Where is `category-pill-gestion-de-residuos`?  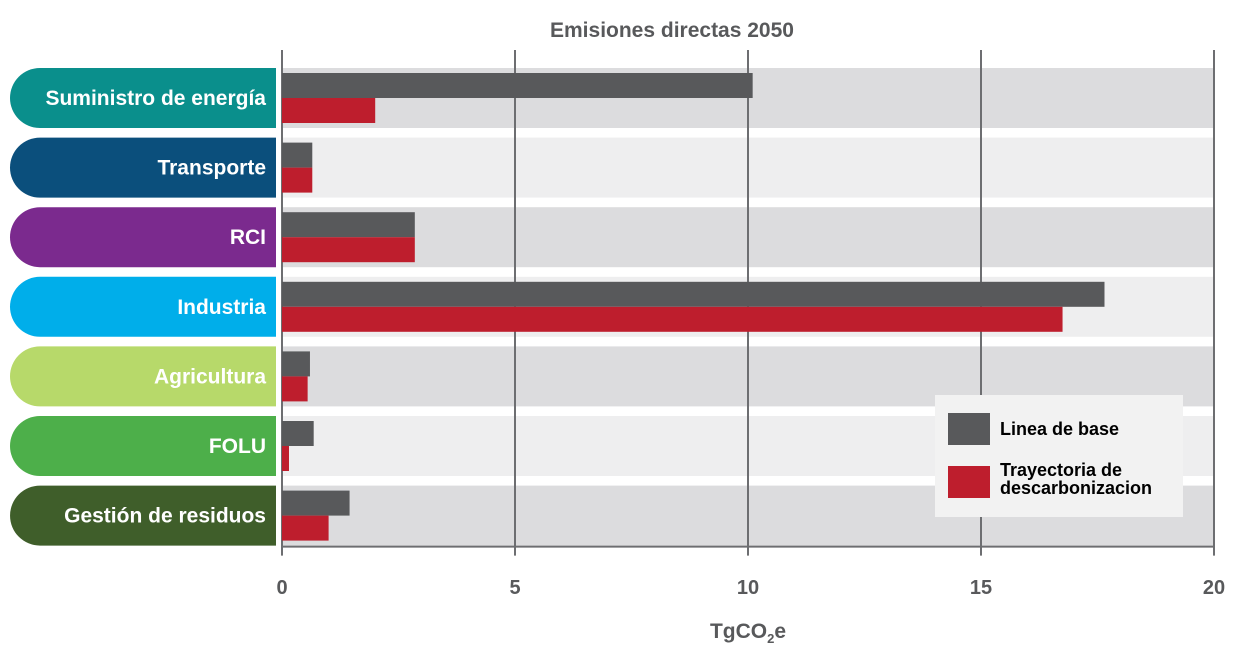 category-pill-gestion-de-residuos is located at coordinates (143, 515).